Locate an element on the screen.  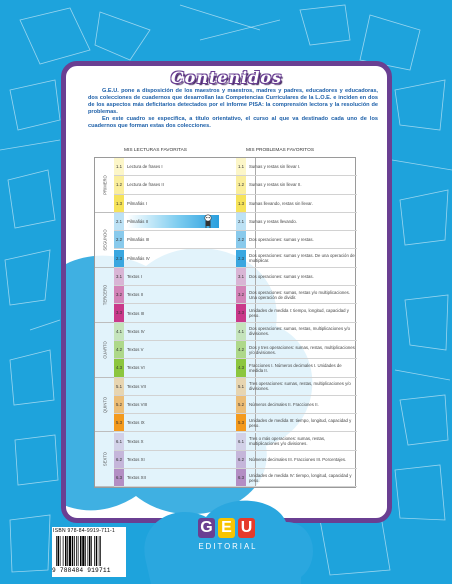
problema-number: 4.2 is located at coordinates (241, 350).